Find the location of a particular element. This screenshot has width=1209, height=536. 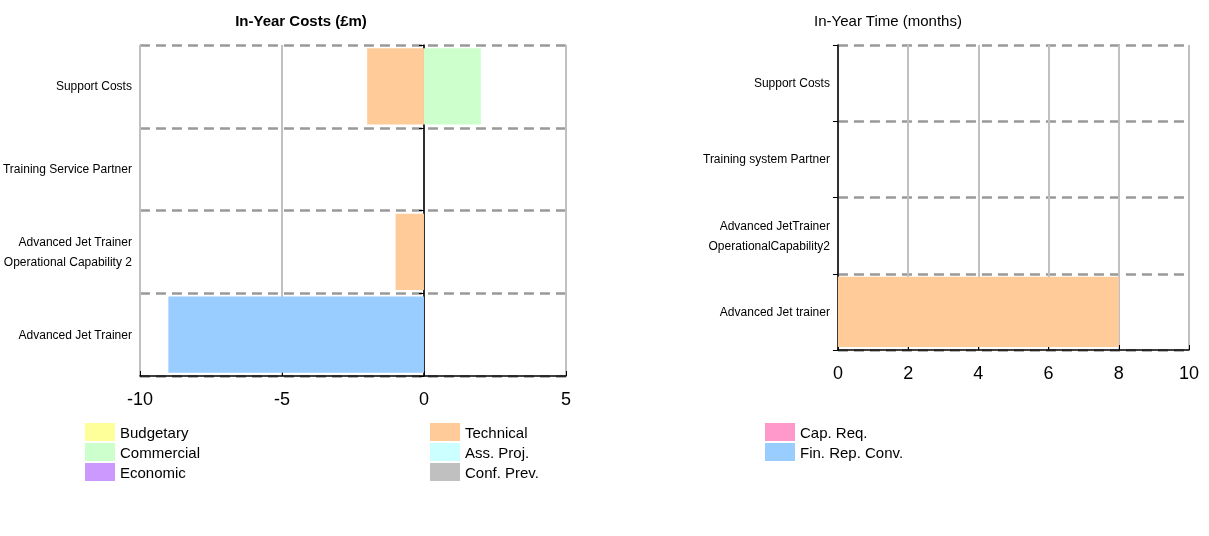

legend-label: Budgetary is located at coordinates (154, 432).